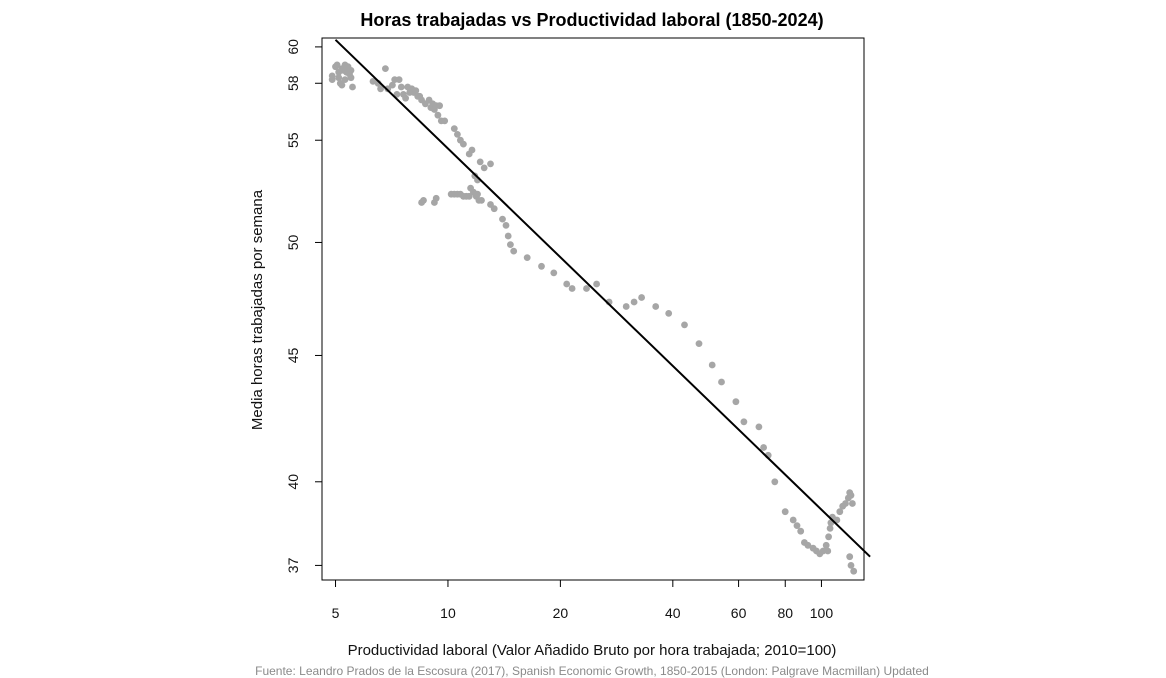 Image resolution: width=1166 pixels, height=678 pixels. What do you see at coordinates (293, 565) in the screenshot?
I see `y-tick-label: 37` at bounding box center [293, 565].